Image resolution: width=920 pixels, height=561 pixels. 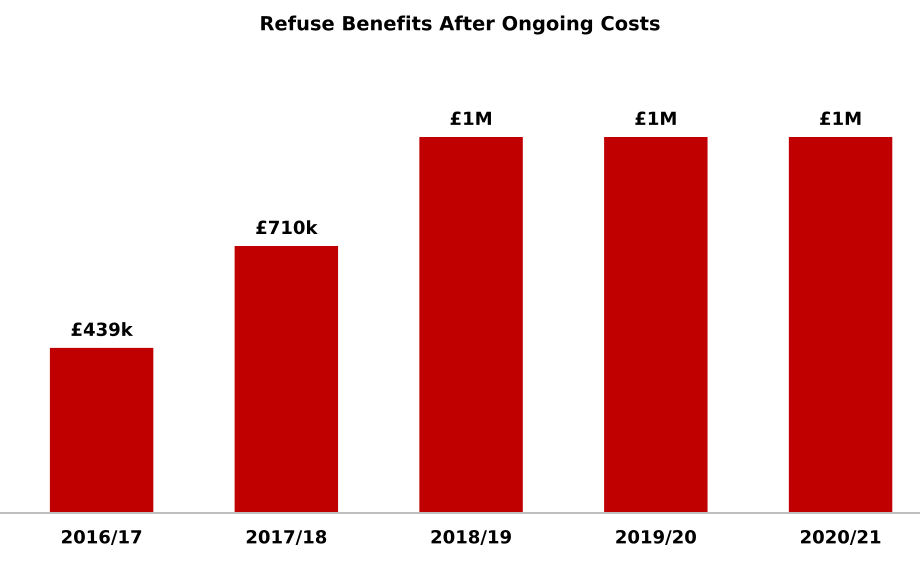 What do you see at coordinates (102, 538) in the screenshot?
I see `x-tick-label: 2016/17` at bounding box center [102, 538].